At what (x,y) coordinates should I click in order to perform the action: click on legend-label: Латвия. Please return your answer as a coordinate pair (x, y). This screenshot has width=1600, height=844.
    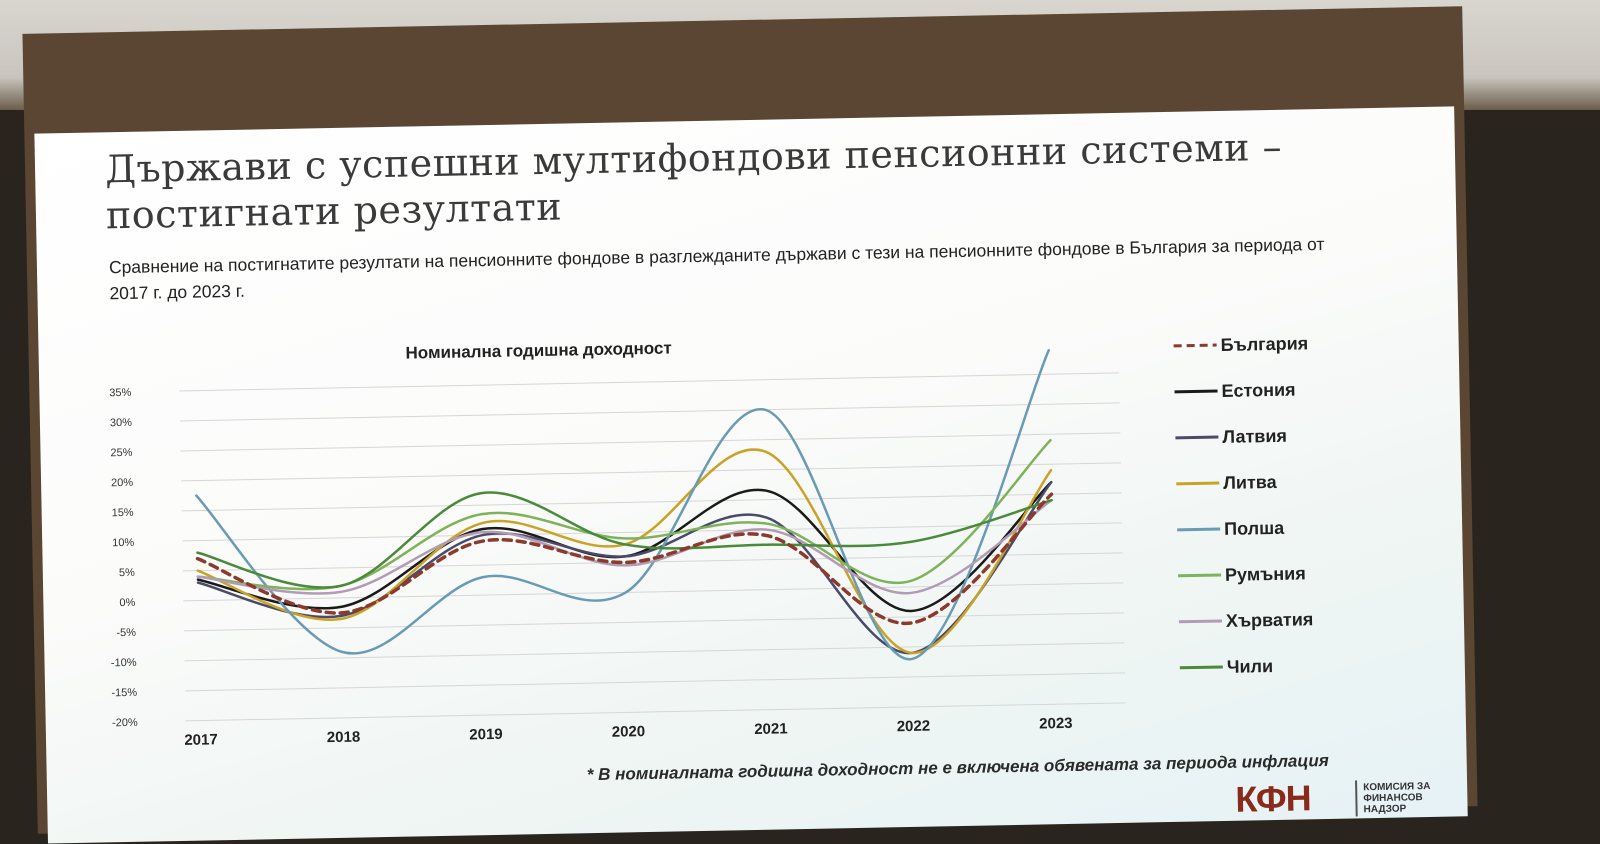
    Looking at the image, I should click on (1254, 436).